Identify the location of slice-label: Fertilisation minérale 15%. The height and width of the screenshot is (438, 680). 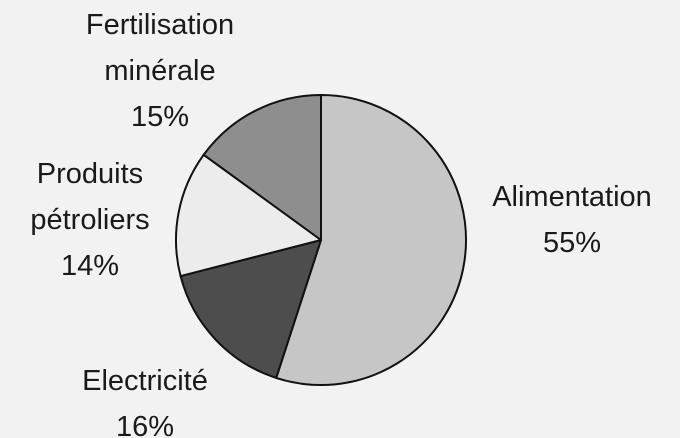
(160, 71).